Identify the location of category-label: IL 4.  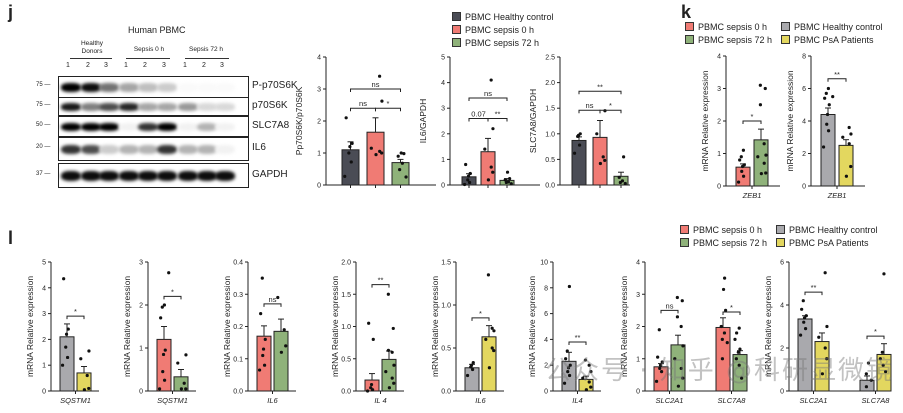
(380, 400).